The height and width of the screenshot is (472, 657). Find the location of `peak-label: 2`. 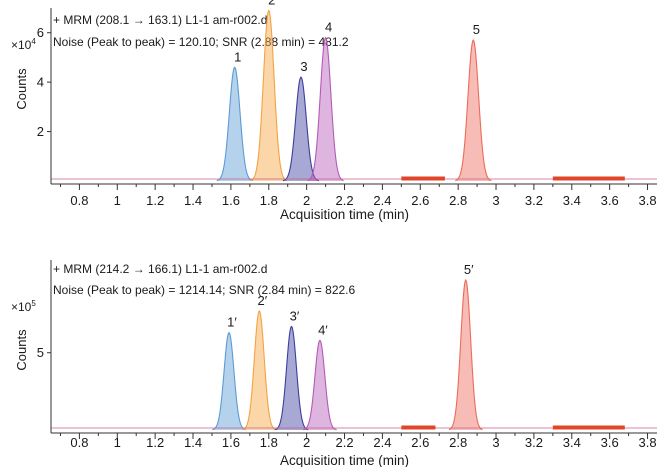

peak-label: 2 is located at coordinates (271, 3).